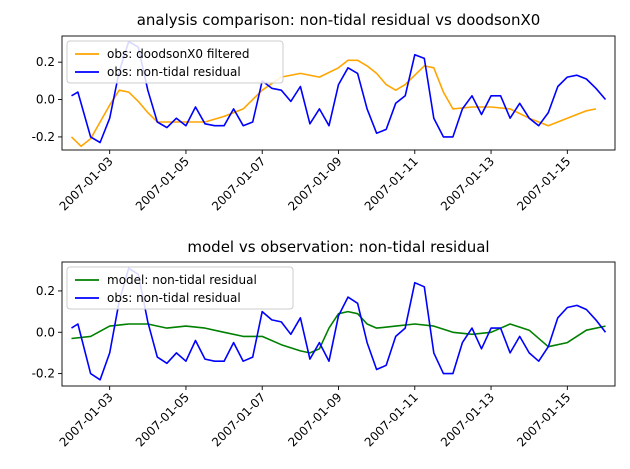  What do you see at coordinates (338, 332) in the screenshot?
I see `series-line-first` at bounding box center [338, 332].